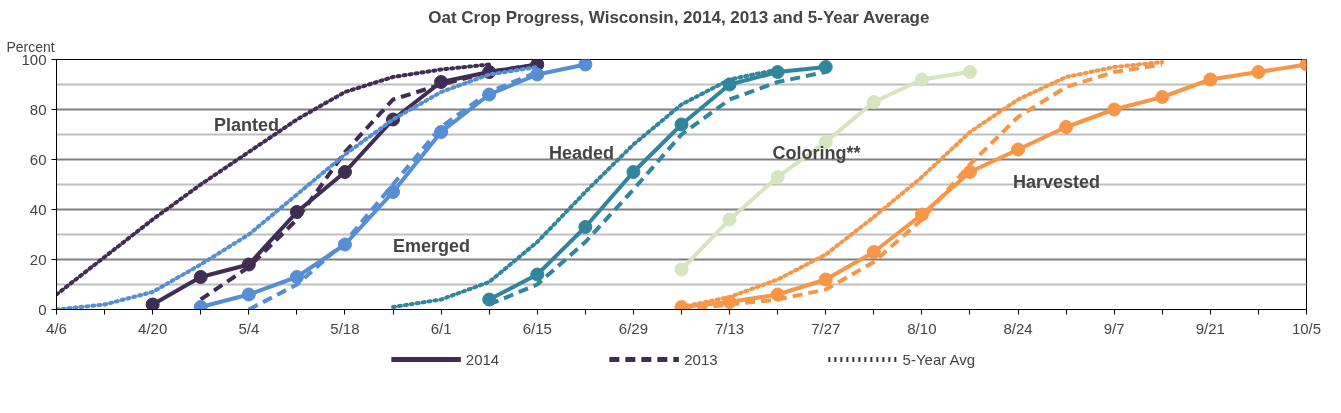  What do you see at coordinates (701, 359) in the screenshot?
I see `legend-label: 2013` at bounding box center [701, 359].